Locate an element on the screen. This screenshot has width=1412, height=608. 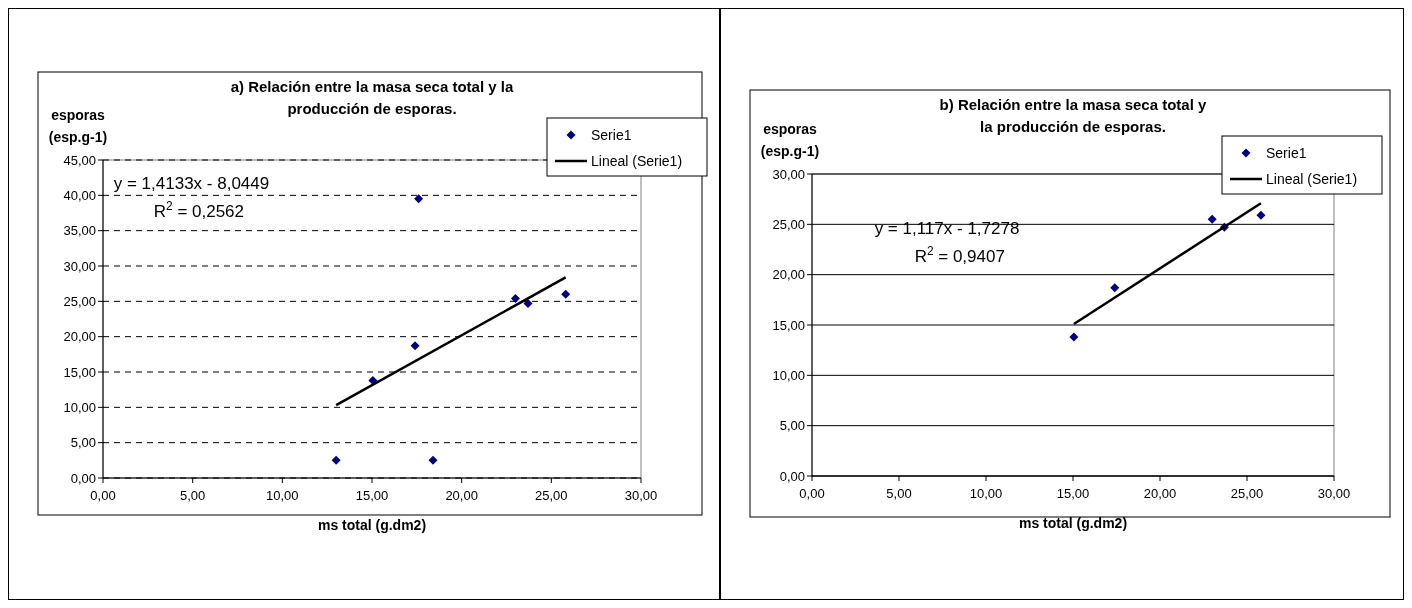
chart-title: a) Relación entre la masa seca total y la producción de esporas. is located at coordinates (372, 97).